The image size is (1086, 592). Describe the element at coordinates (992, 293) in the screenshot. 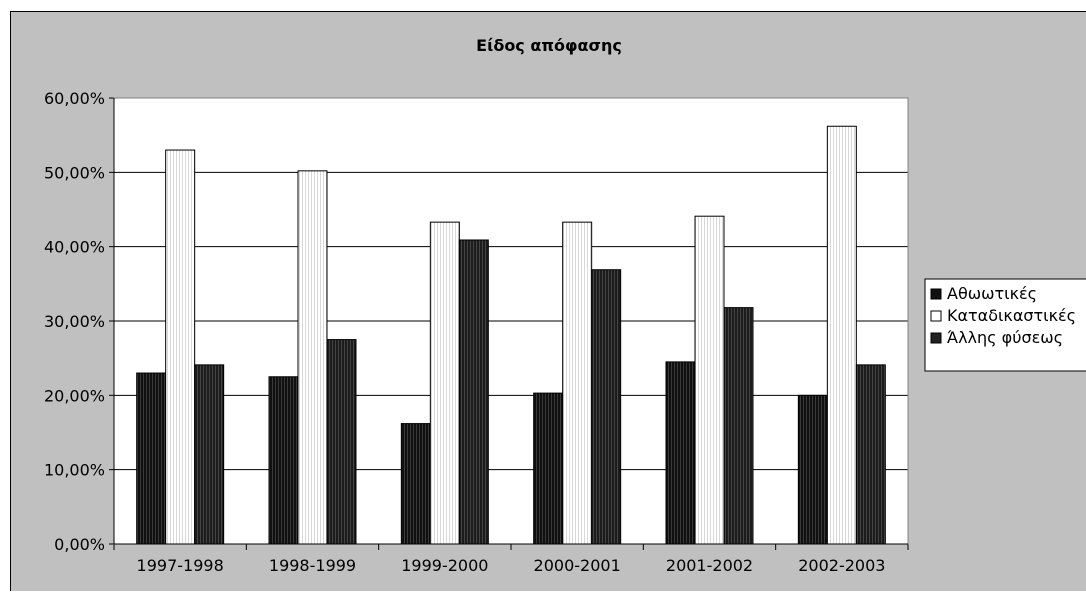

I see `legend-label: Αθωωτικές` at that location.